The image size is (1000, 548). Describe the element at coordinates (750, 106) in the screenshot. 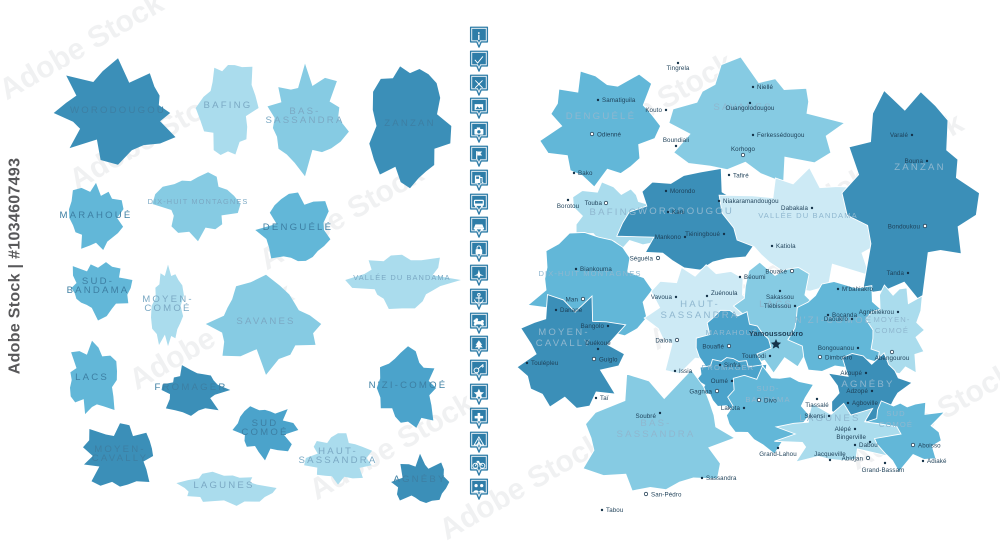

I see `city-marker: Ouangolodougou` at that location.